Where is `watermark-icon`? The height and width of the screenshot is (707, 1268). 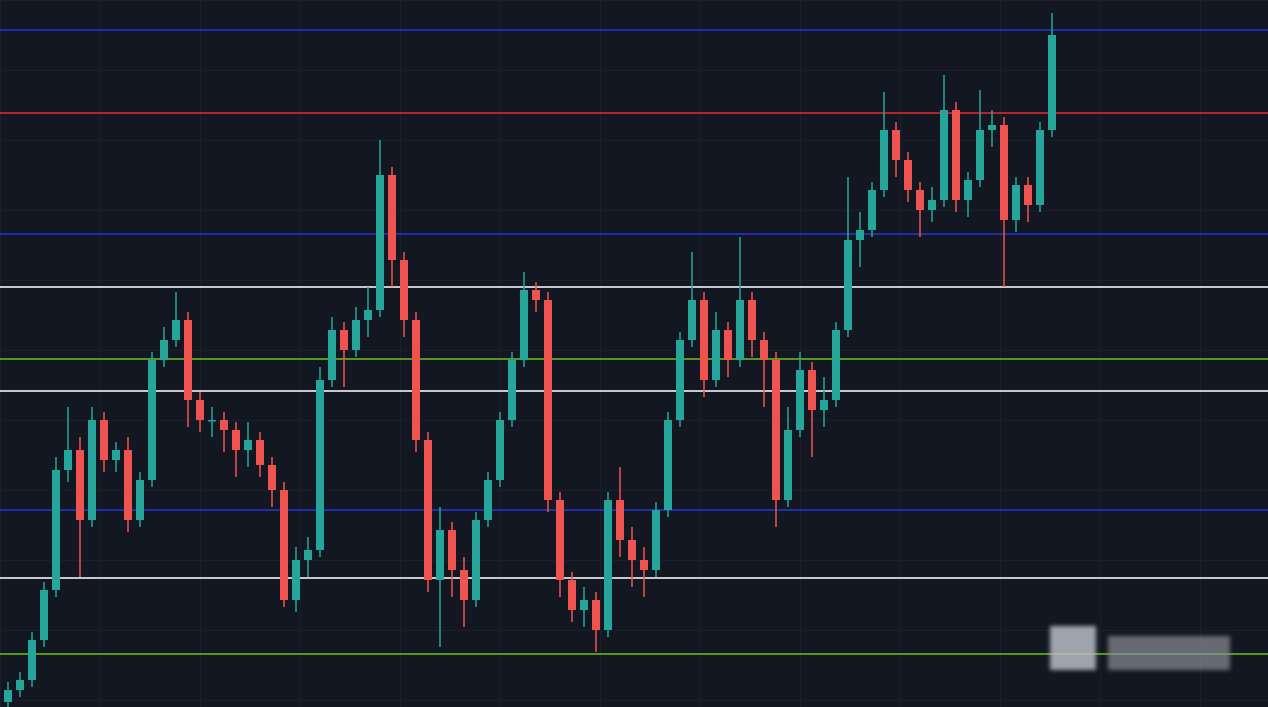 watermark-icon is located at coordinates (1073, 648).